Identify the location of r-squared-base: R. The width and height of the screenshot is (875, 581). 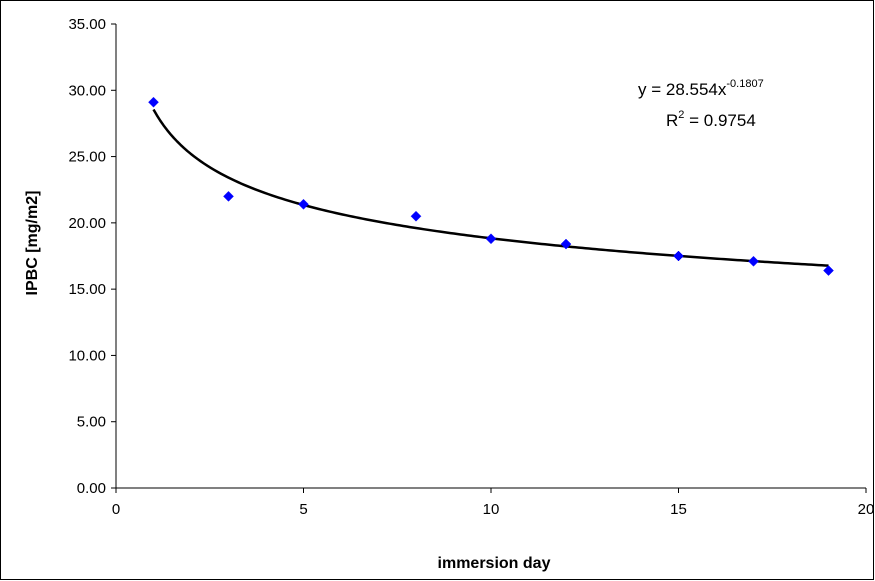
(672, 120).